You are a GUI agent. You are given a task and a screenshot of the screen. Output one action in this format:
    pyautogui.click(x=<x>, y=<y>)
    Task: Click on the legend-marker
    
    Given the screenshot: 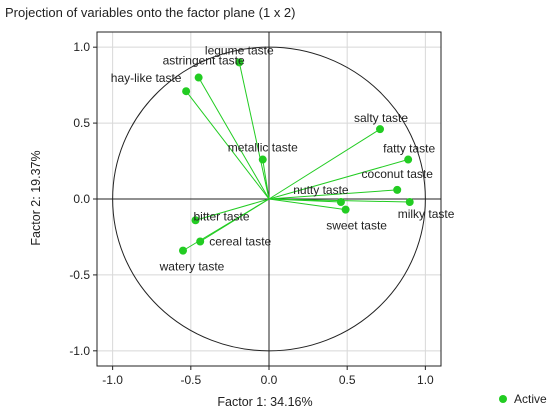 What is the action you would take?
    pyautogui.click(x=503, y=399)
    